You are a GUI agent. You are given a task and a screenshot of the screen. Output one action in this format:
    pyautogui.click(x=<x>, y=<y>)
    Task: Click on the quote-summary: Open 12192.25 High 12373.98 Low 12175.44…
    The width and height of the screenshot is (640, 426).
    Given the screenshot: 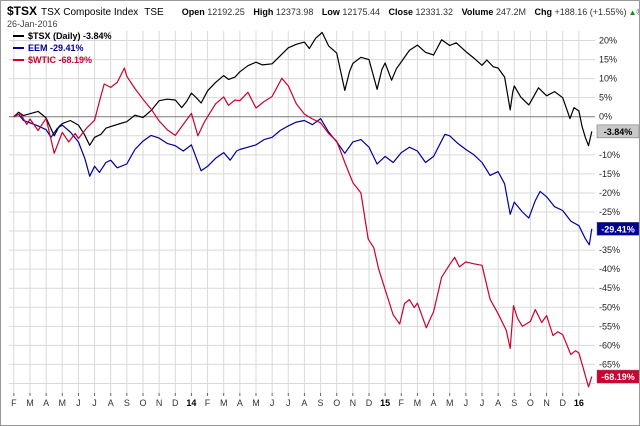 What is the action you would take?
    pyautogui.click(x=406, y=12)
    